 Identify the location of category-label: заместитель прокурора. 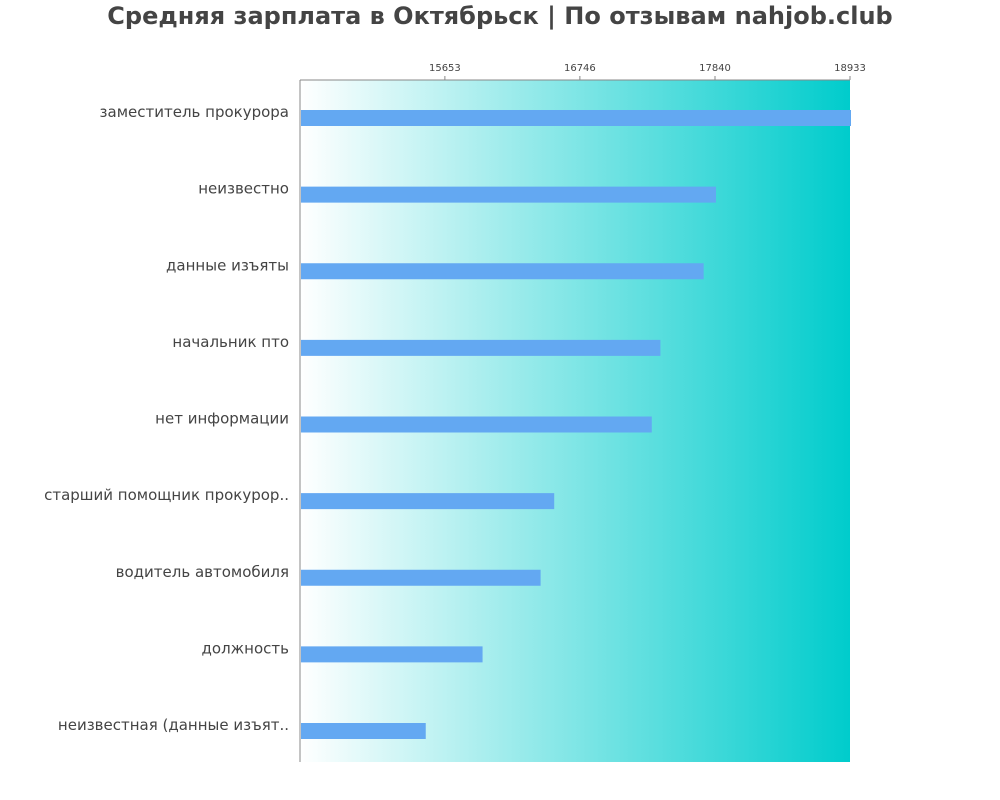
(194, 112).